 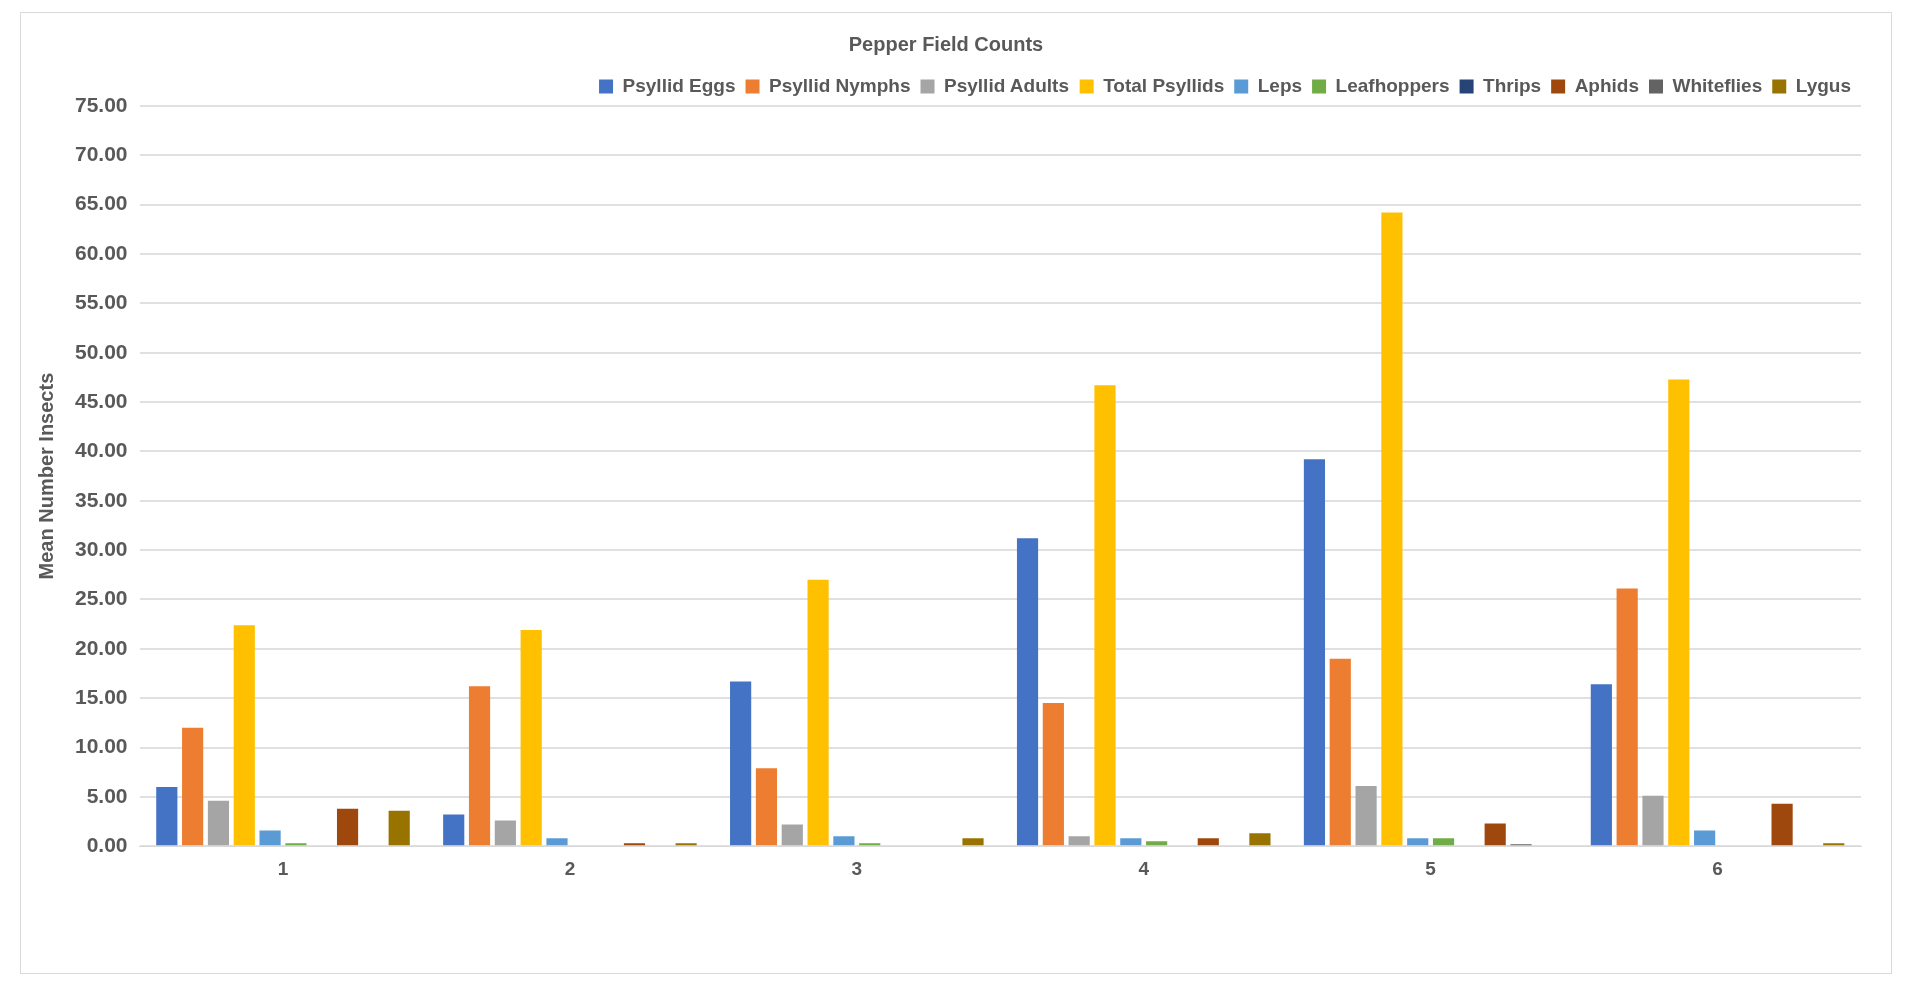 What do you see at coordinates (1717, 868) in the screenshot?
I see `x-tick-label: 6` at bounding box center [1717, 868].